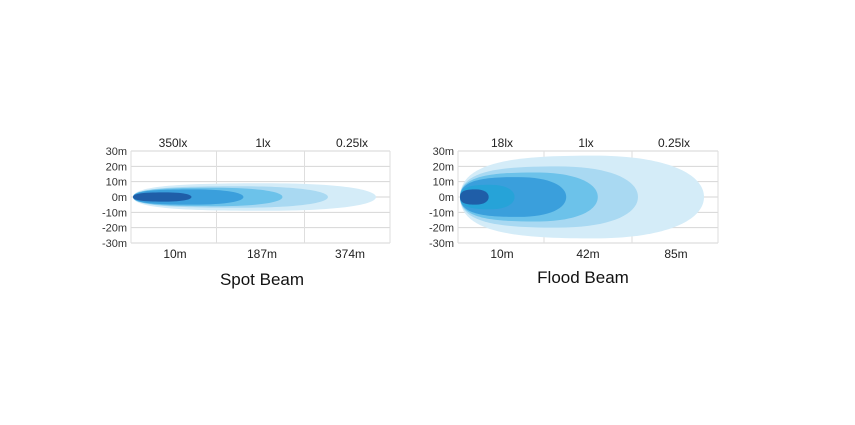 This screenshot has width=855, height=425. What do you see at coordinates (116, 183) in the screenshot?
I see `spot-y-tick-label: 10m` at bounding box center [116, 183].